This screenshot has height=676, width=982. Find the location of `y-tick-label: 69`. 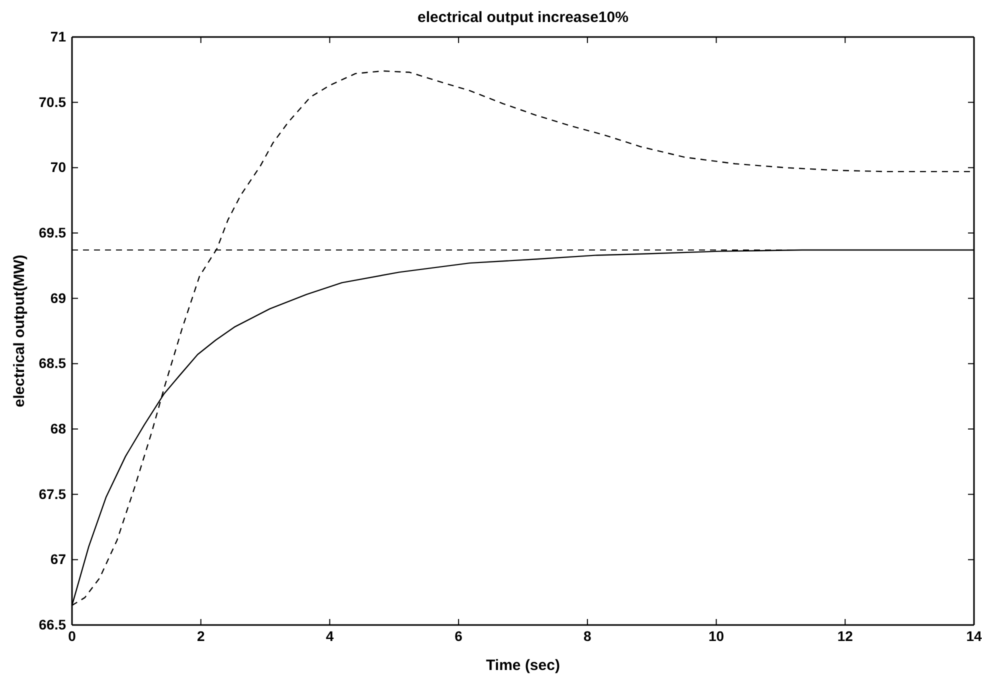

y-tick-label: 69 is located at coordinates (58, 298).